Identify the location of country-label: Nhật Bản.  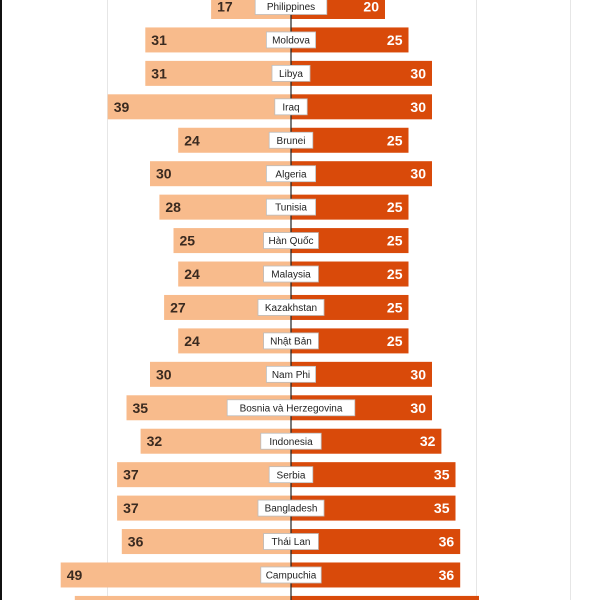
(291, 342).